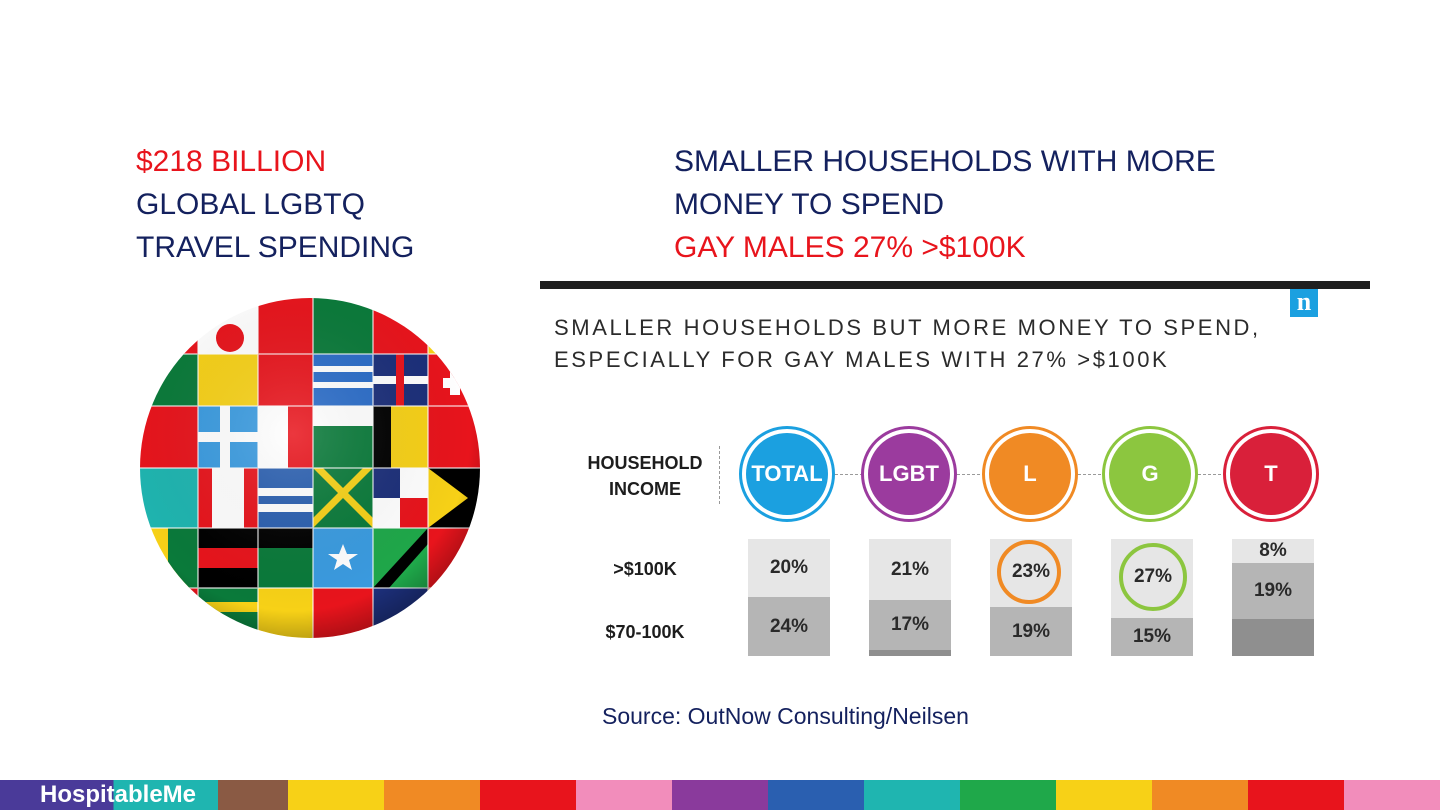 Image resolution: width=1440 pixels, height=810 pixels. What do you see at coordinates (785, 716) in the screenshot?
I see `source-citation: Source: OutNow Consulting/Neilsen` at bounding box center [785, 716].